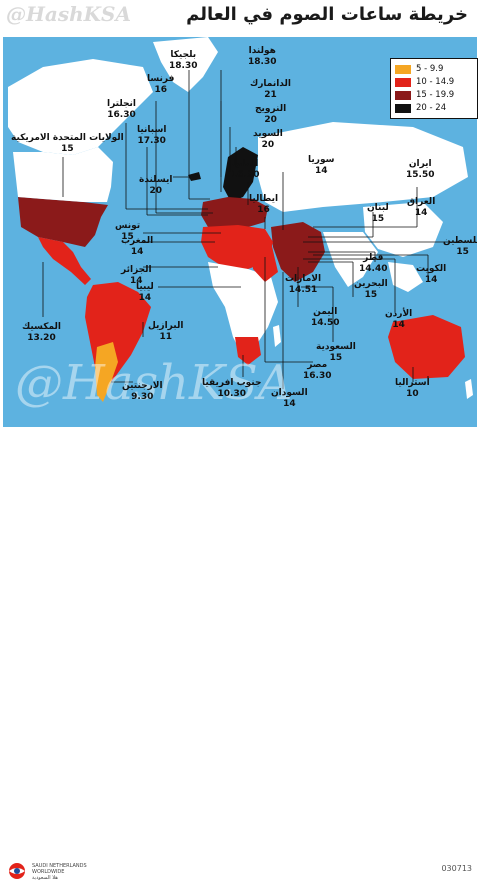 The image size is (480, 881). Describe the element at coordinates (137, 246) in the screenshot. I see `label-morocco: المغرب 14` at that location.